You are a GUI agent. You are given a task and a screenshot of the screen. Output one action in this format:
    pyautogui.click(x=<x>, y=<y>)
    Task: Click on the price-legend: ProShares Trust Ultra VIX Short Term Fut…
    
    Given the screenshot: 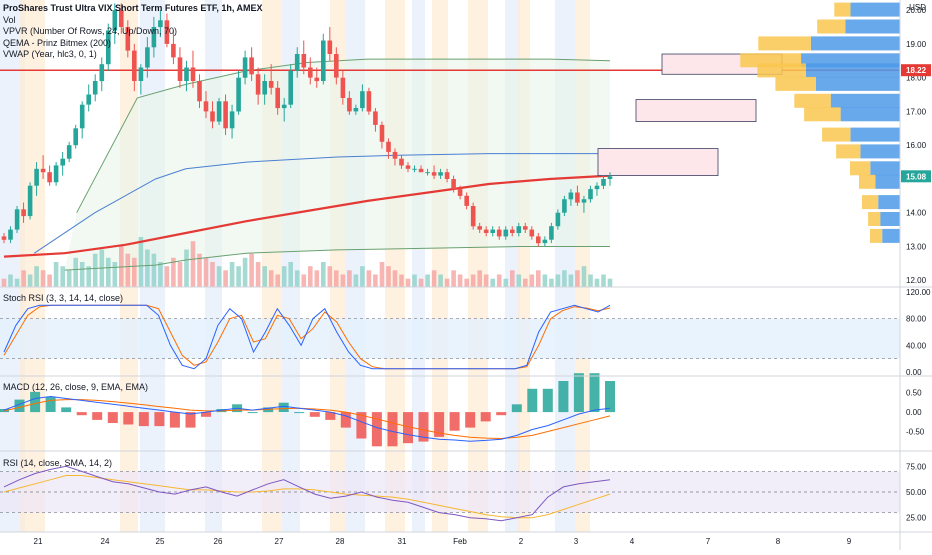 What is the action you would take?
    pyautogui.click(x=133, y=32)
    